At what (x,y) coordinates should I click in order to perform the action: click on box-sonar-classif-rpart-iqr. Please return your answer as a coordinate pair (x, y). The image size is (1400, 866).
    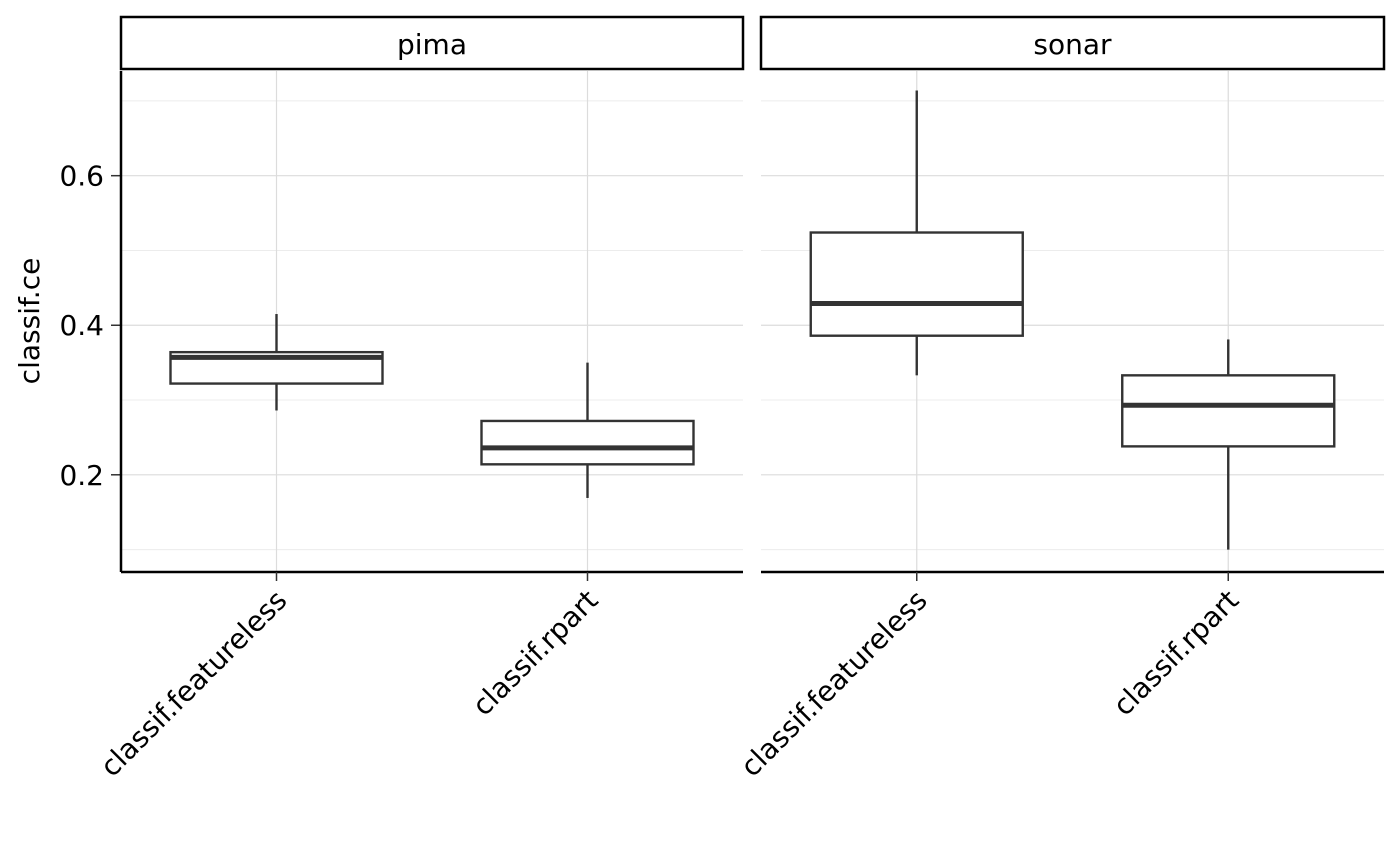
    Looking at the image, I should click on (1228, 411).